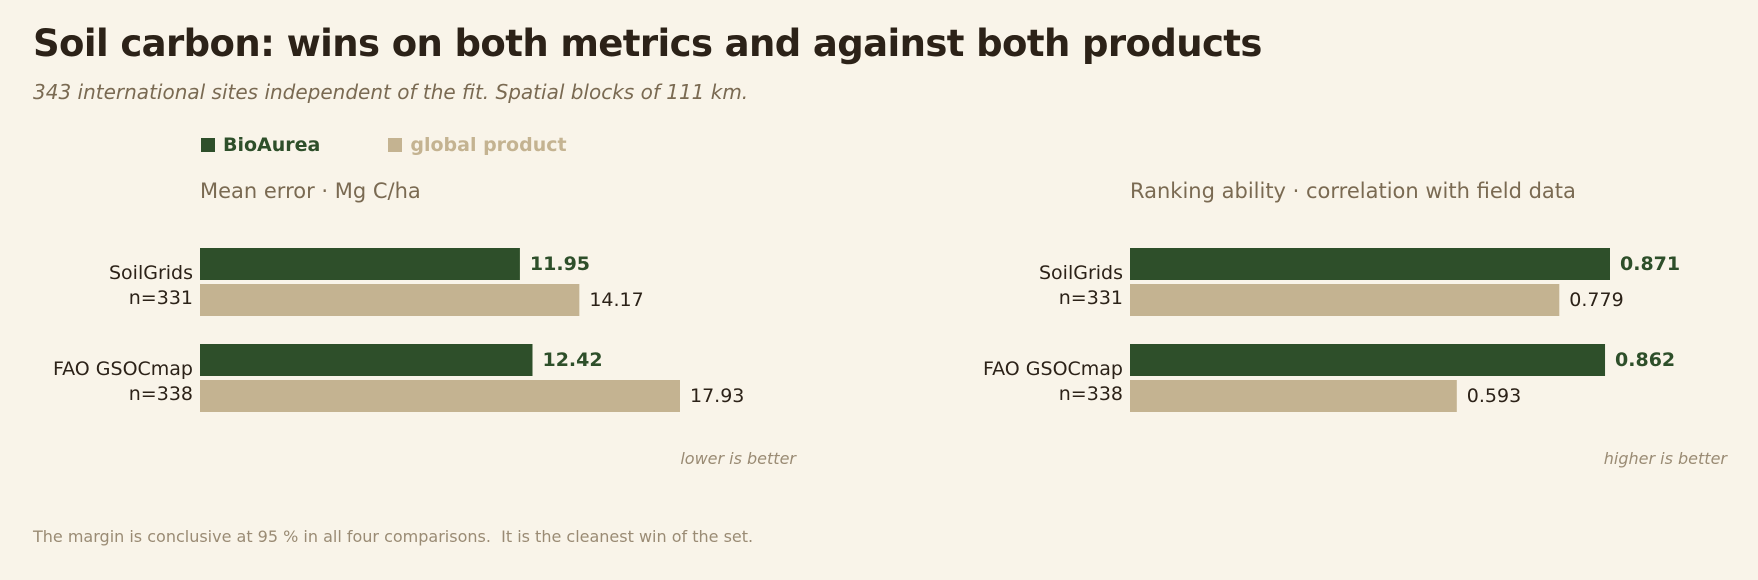 The height and width of the screenshot is (580, 1758). Describe the element at coordinates (738, 458) in the screenshot. I see `panel-1-note: lower is better` at that location.